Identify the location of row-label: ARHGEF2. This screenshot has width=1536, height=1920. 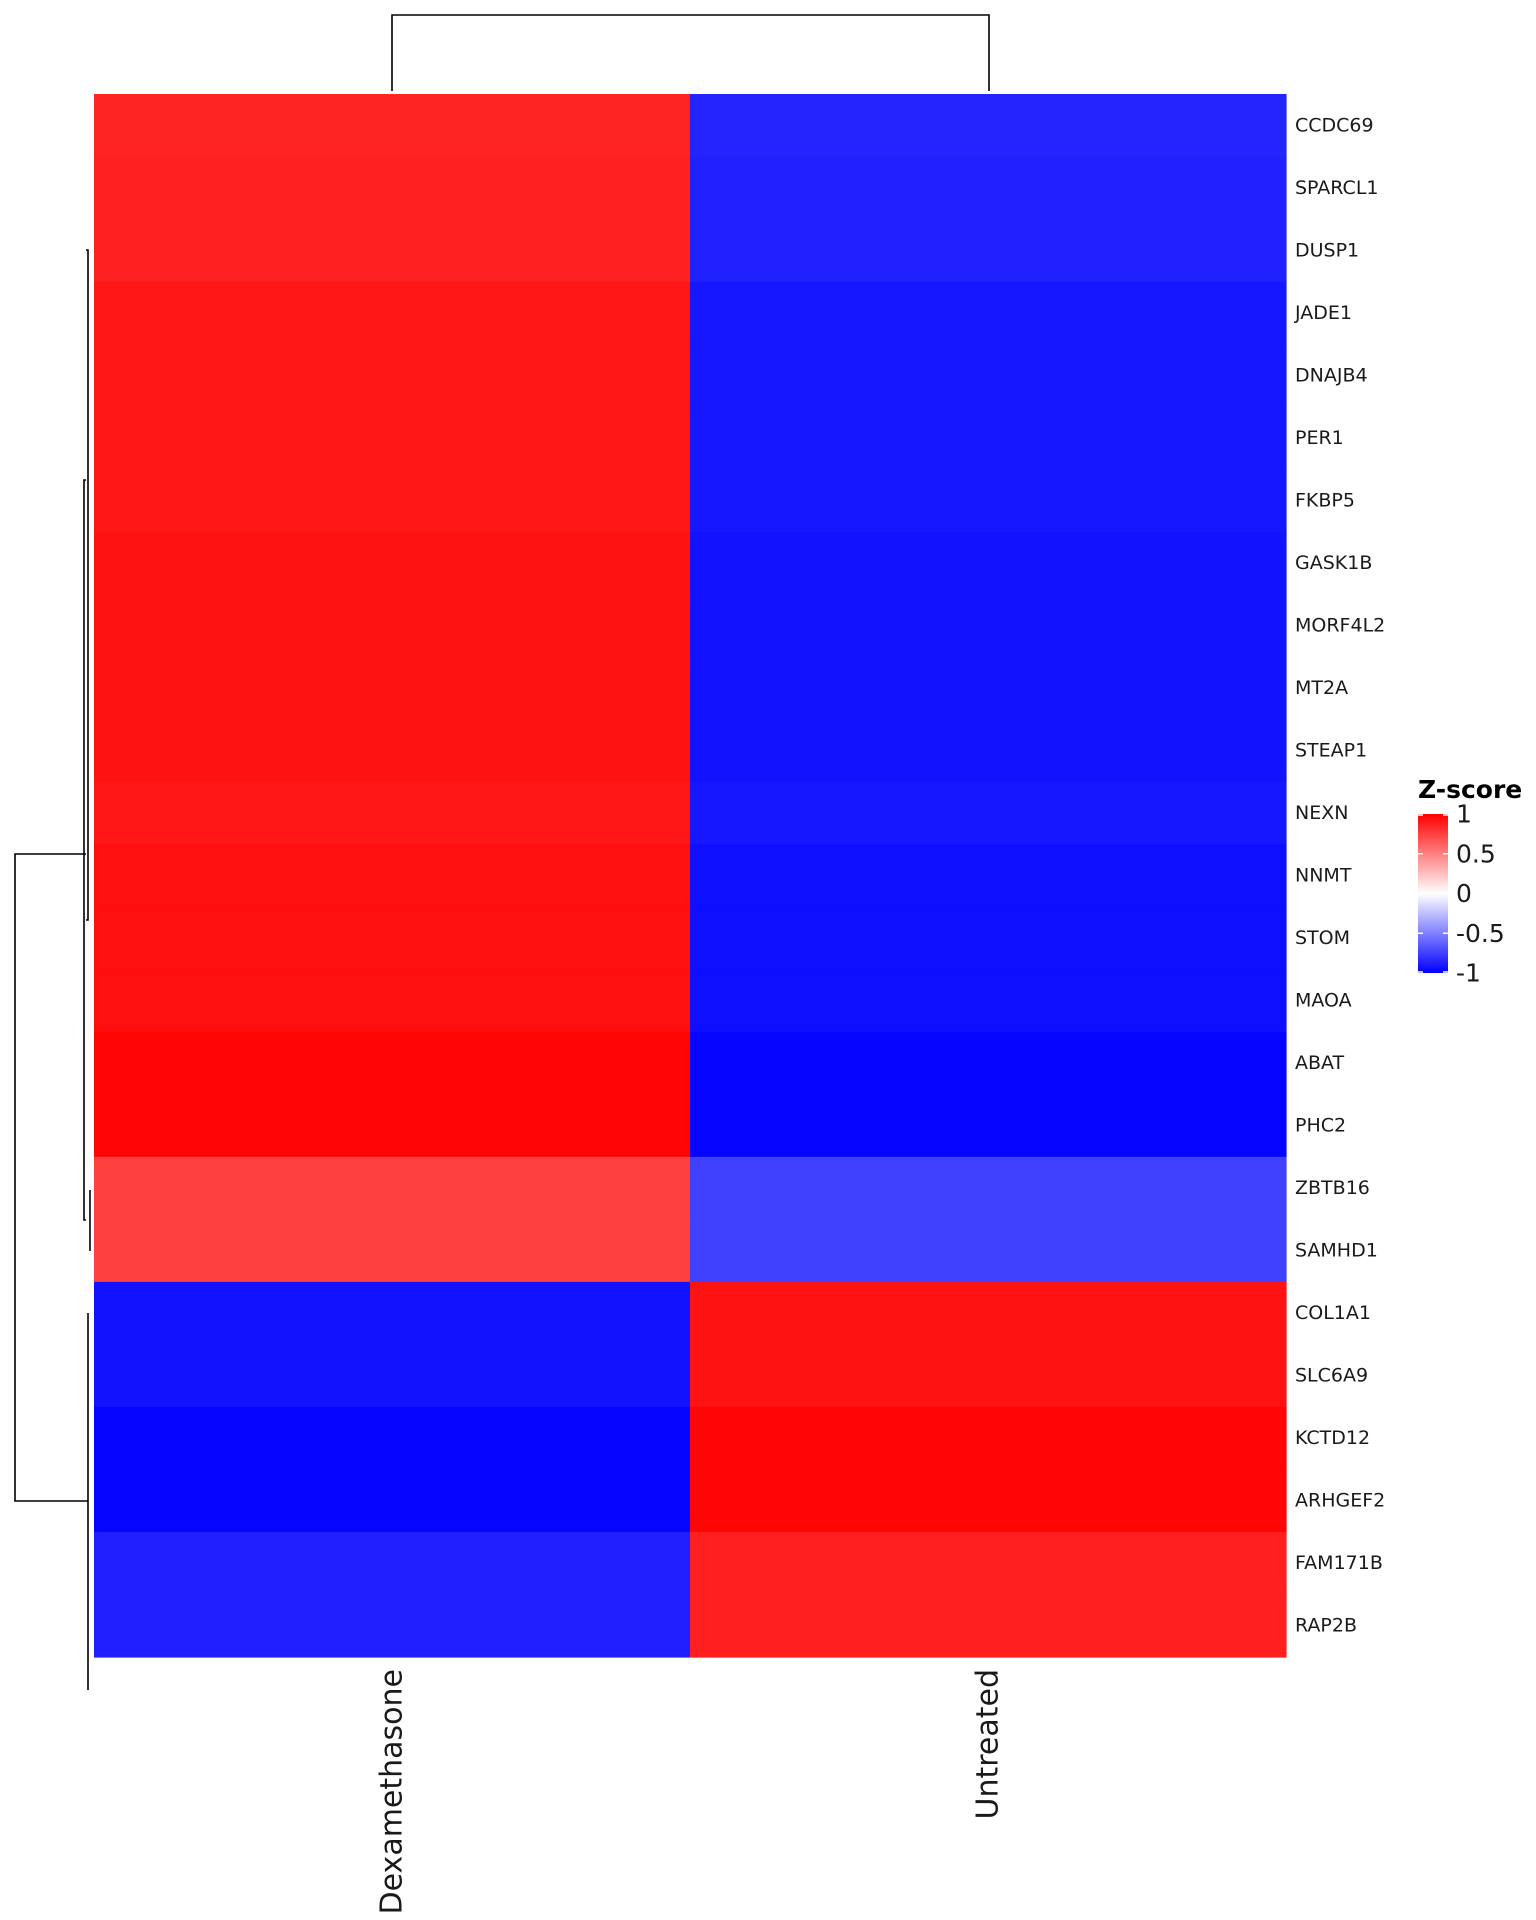
(1340, 1501).